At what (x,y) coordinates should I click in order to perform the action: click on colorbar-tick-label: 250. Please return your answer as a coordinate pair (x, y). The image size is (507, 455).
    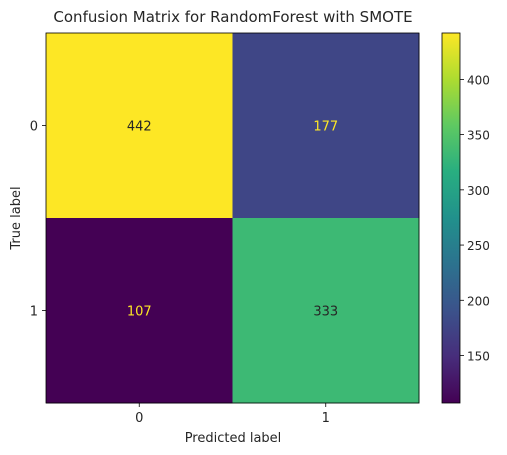
    Looking at the image, I should click on (478, 246).